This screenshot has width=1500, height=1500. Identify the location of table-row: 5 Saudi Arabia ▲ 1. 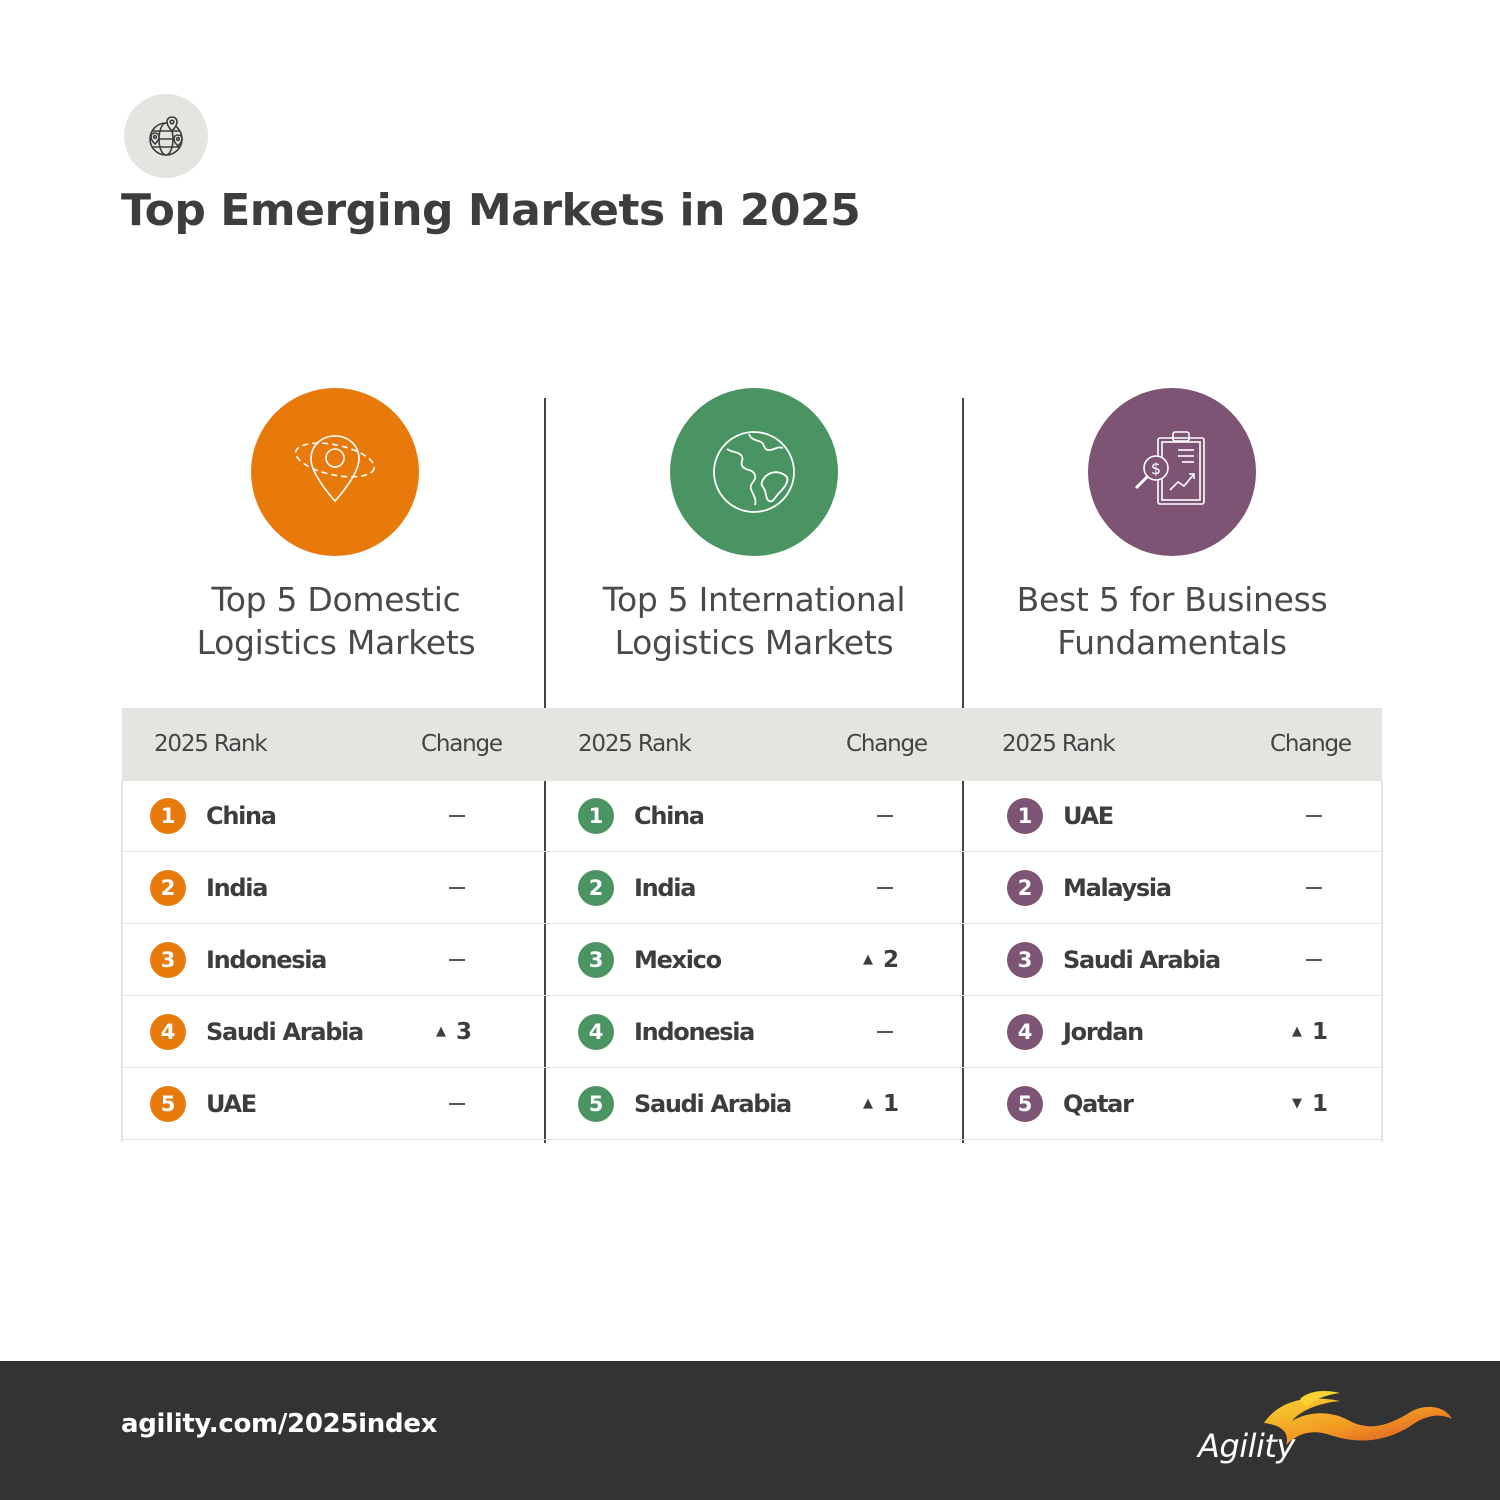
(754, 1104).